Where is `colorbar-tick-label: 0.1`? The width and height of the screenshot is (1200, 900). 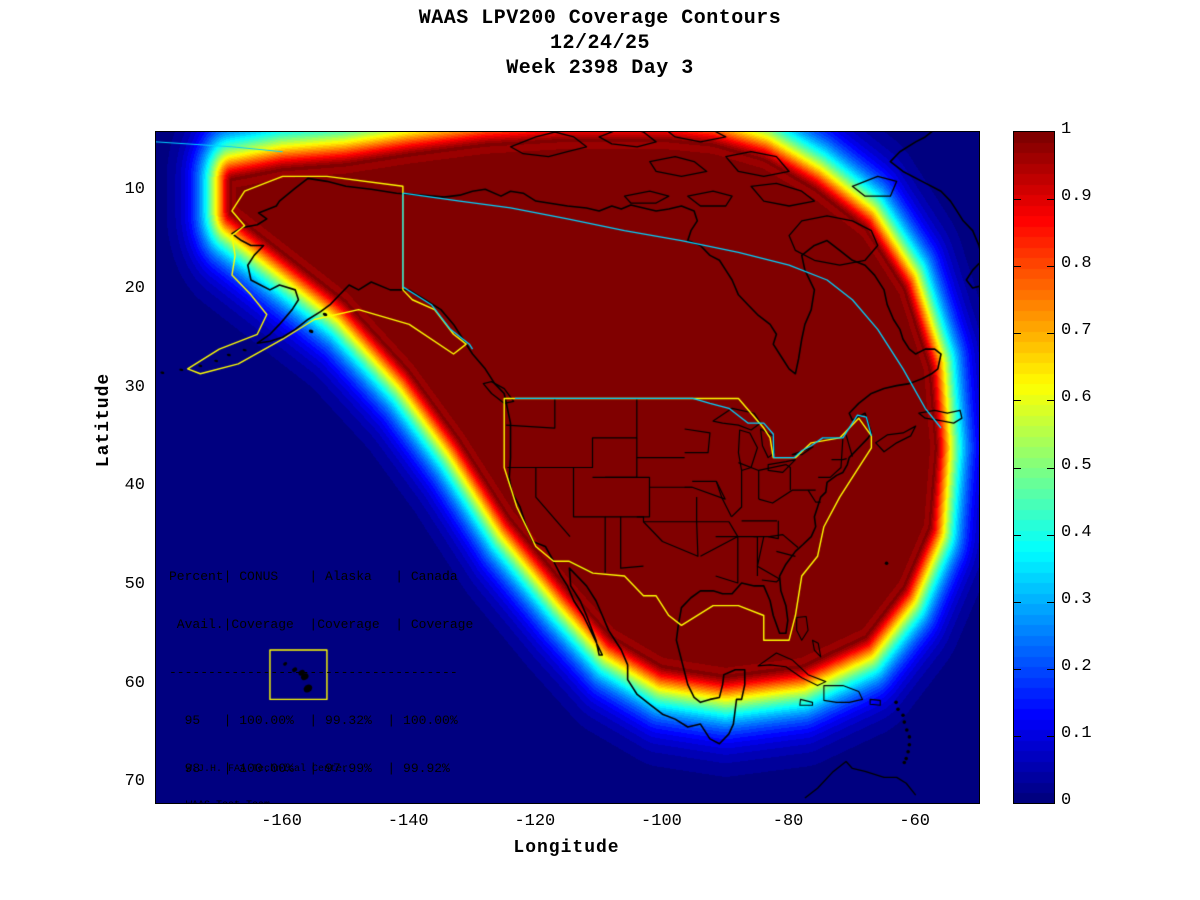
colorbar-tick-label: 0.1 is located at coordinates (1076, 733).